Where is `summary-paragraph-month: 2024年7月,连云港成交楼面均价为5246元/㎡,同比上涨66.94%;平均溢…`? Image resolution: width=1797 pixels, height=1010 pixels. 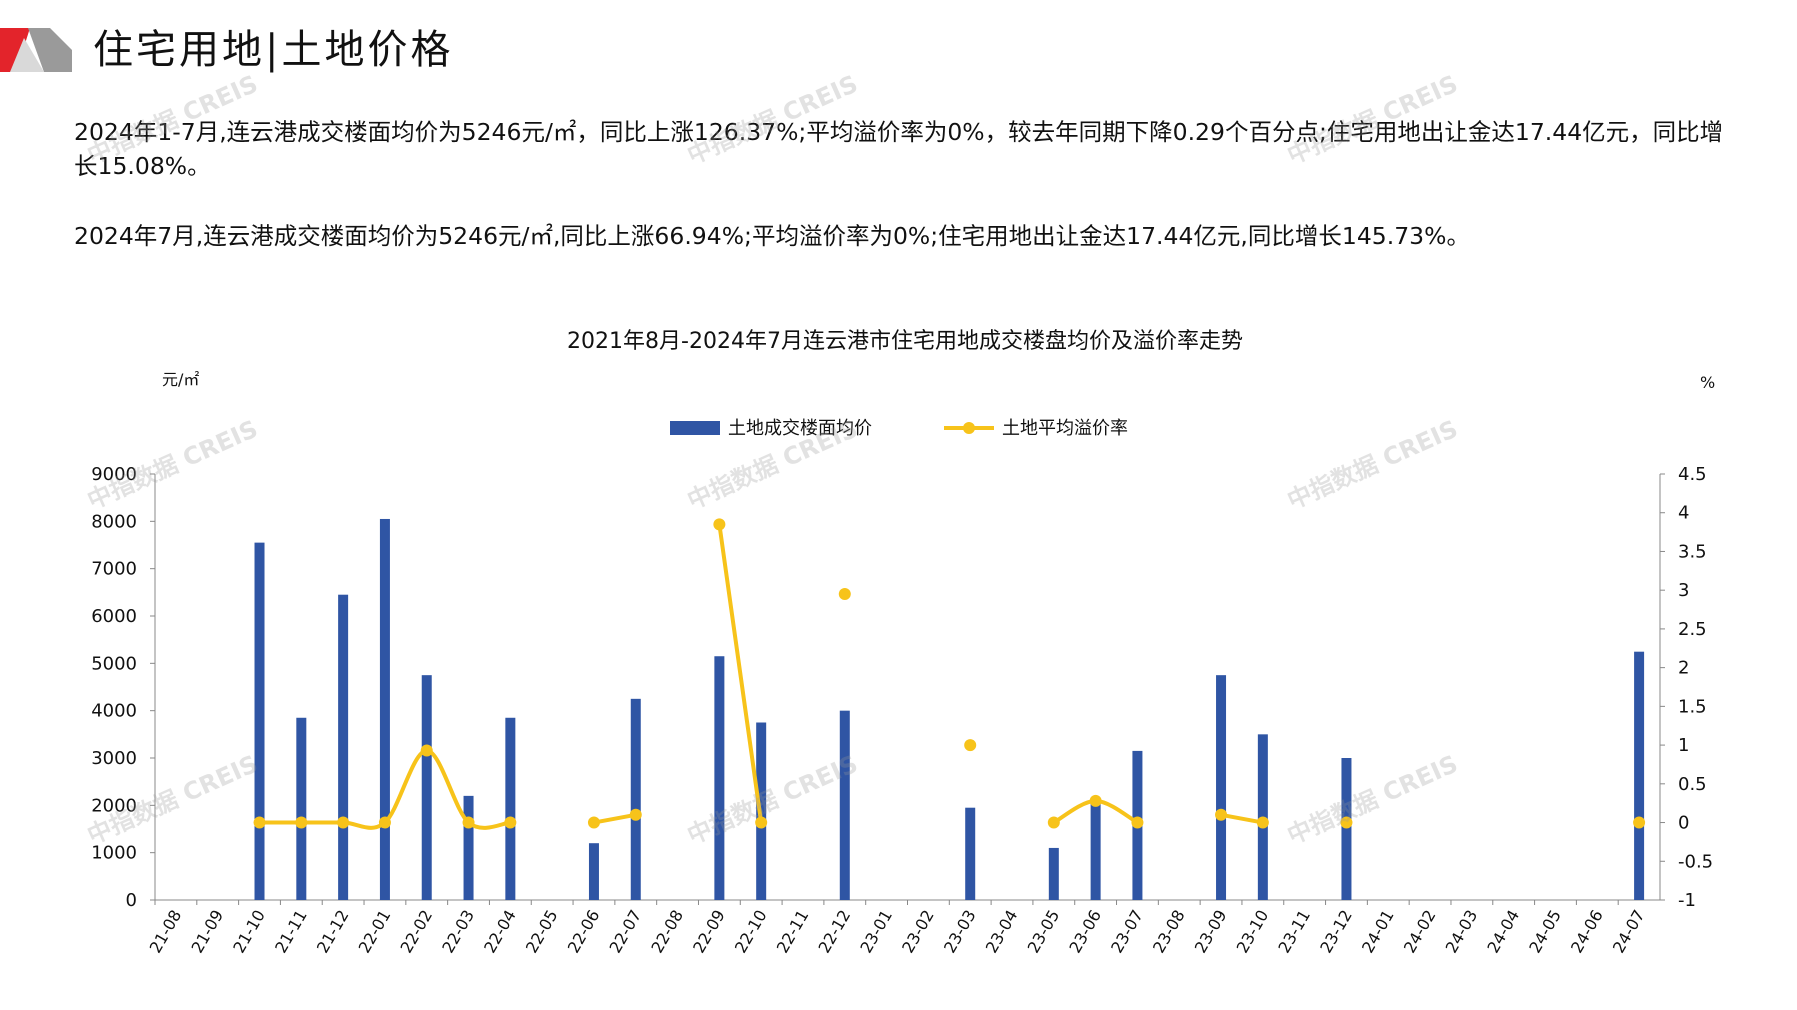
summary-paragraph-month: 2024年7月,连云港成交楼面均价为5246元/㎡,同比上涨66.94%;平均溢… is located at coordinates (772, 236).